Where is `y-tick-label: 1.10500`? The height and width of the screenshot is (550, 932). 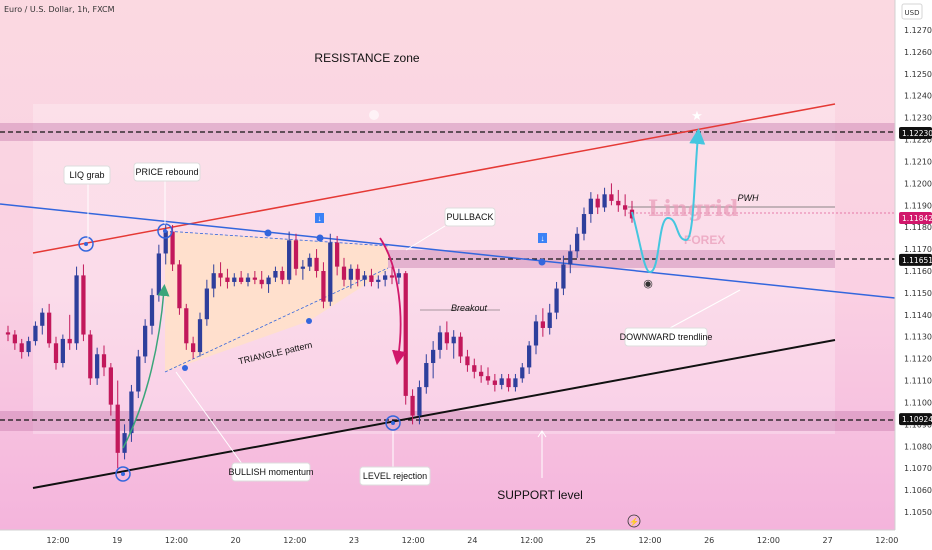
y-tick-label: 1.10500 is located at coordinates (918, 512).